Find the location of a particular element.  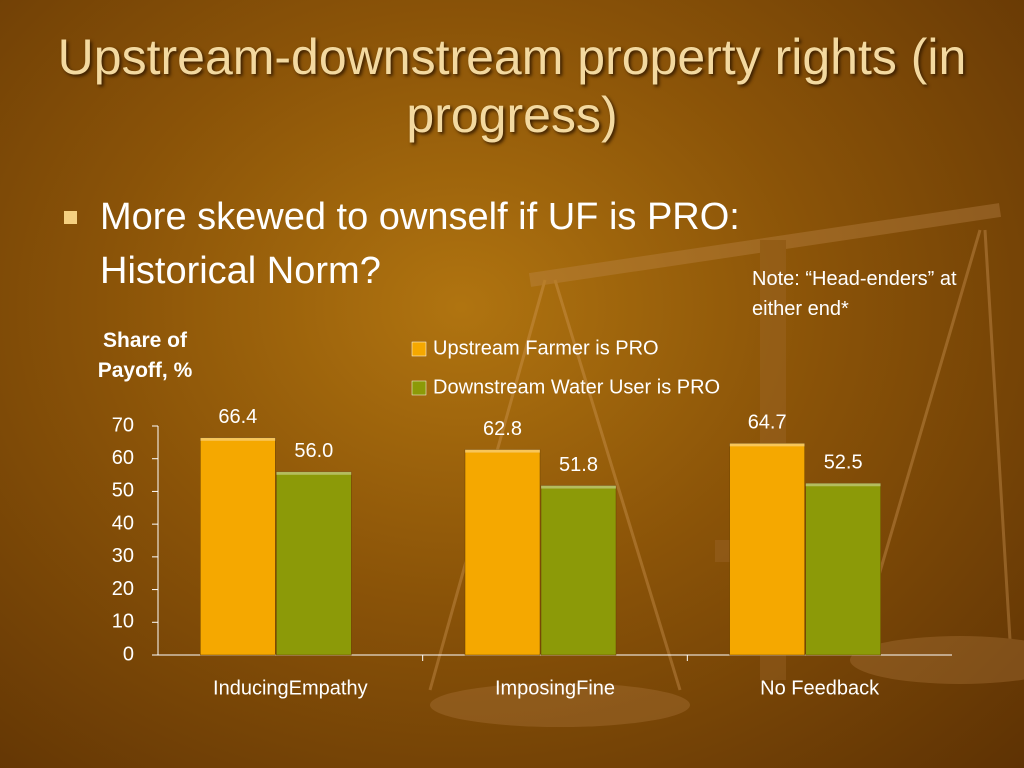

value-label: 51.8 is located at coordinates (578, 465).